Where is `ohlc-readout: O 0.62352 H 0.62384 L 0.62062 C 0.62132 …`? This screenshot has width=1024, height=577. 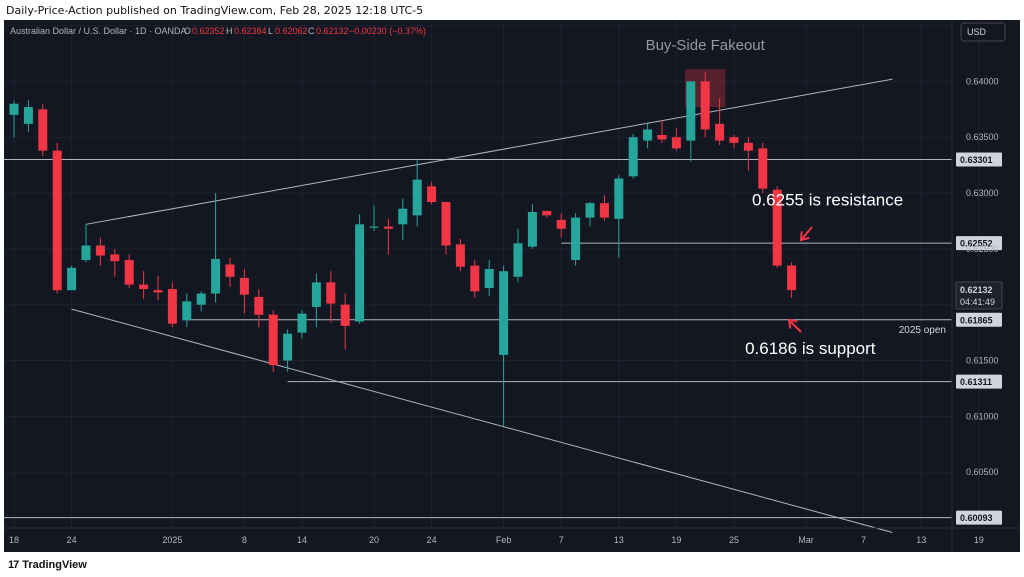 ohlc-readout: O 0.62352 H 0.62384 L 0.62062 C 0.62132 … is located at coordinates (305, 31).